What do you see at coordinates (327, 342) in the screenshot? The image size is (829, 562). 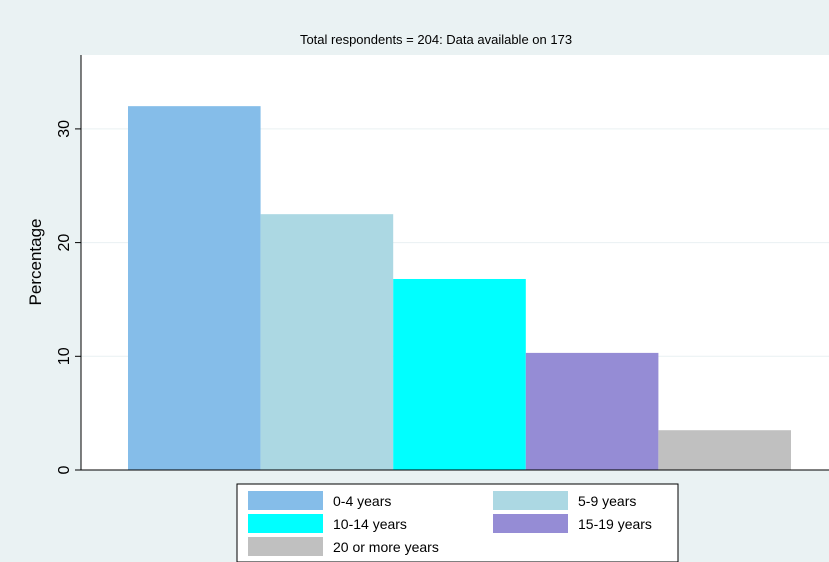 I see `bar-5-9-years` at bounding box center [327, 342].